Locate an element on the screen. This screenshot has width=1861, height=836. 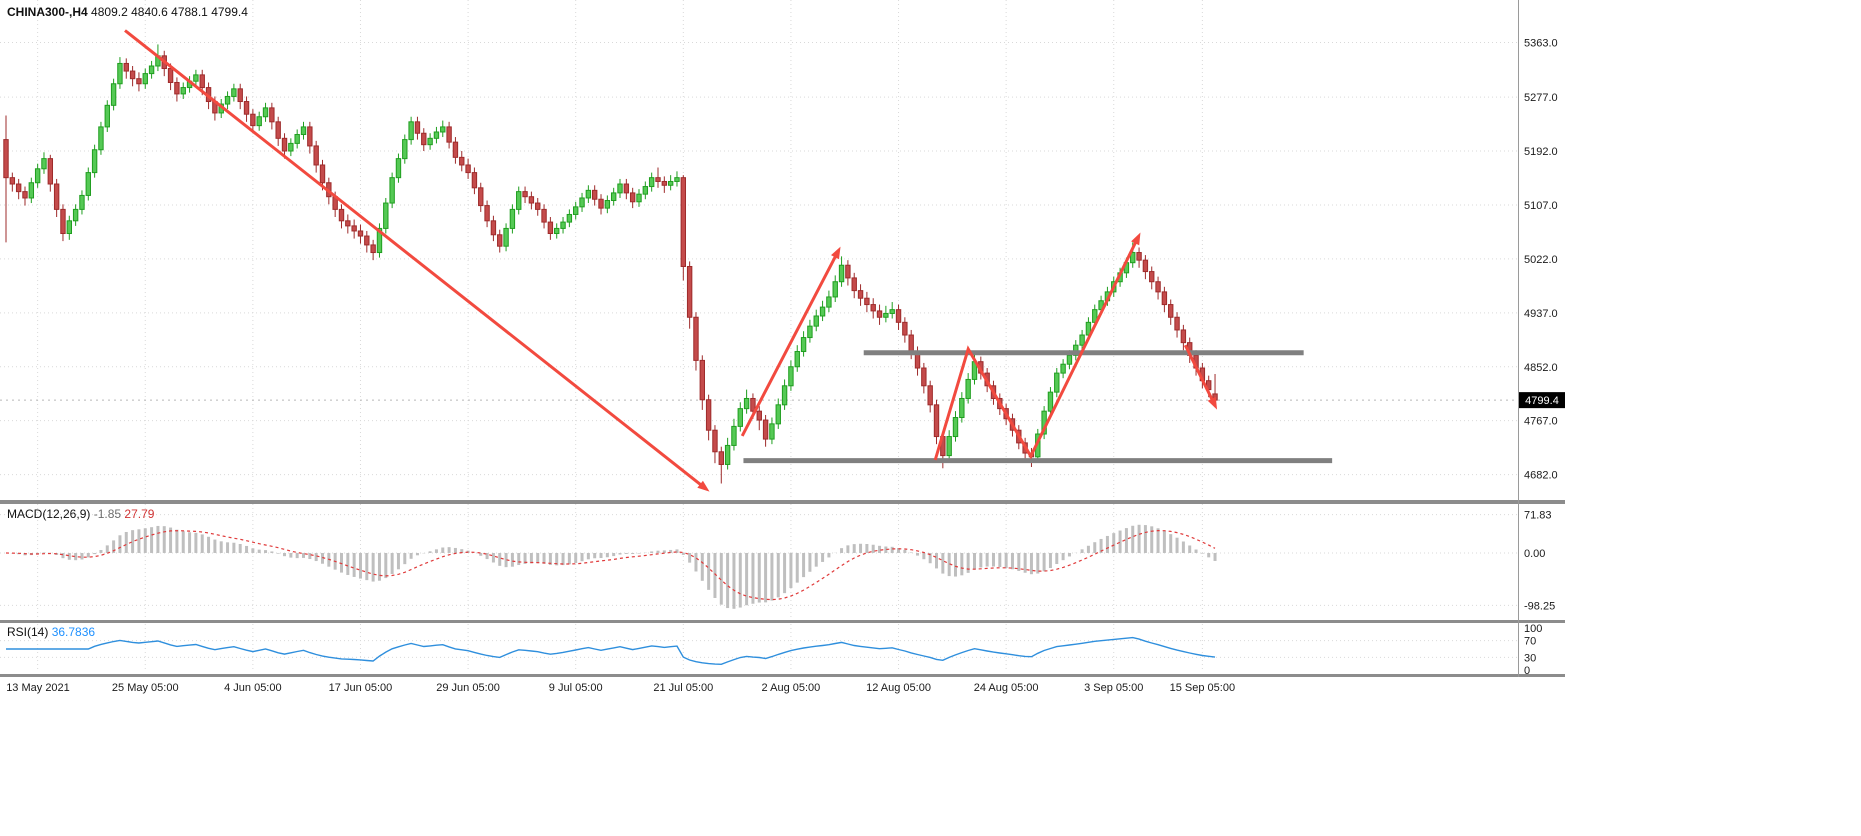
macd-name: MACD(12,26,9) is located at coordinates (49, 514).